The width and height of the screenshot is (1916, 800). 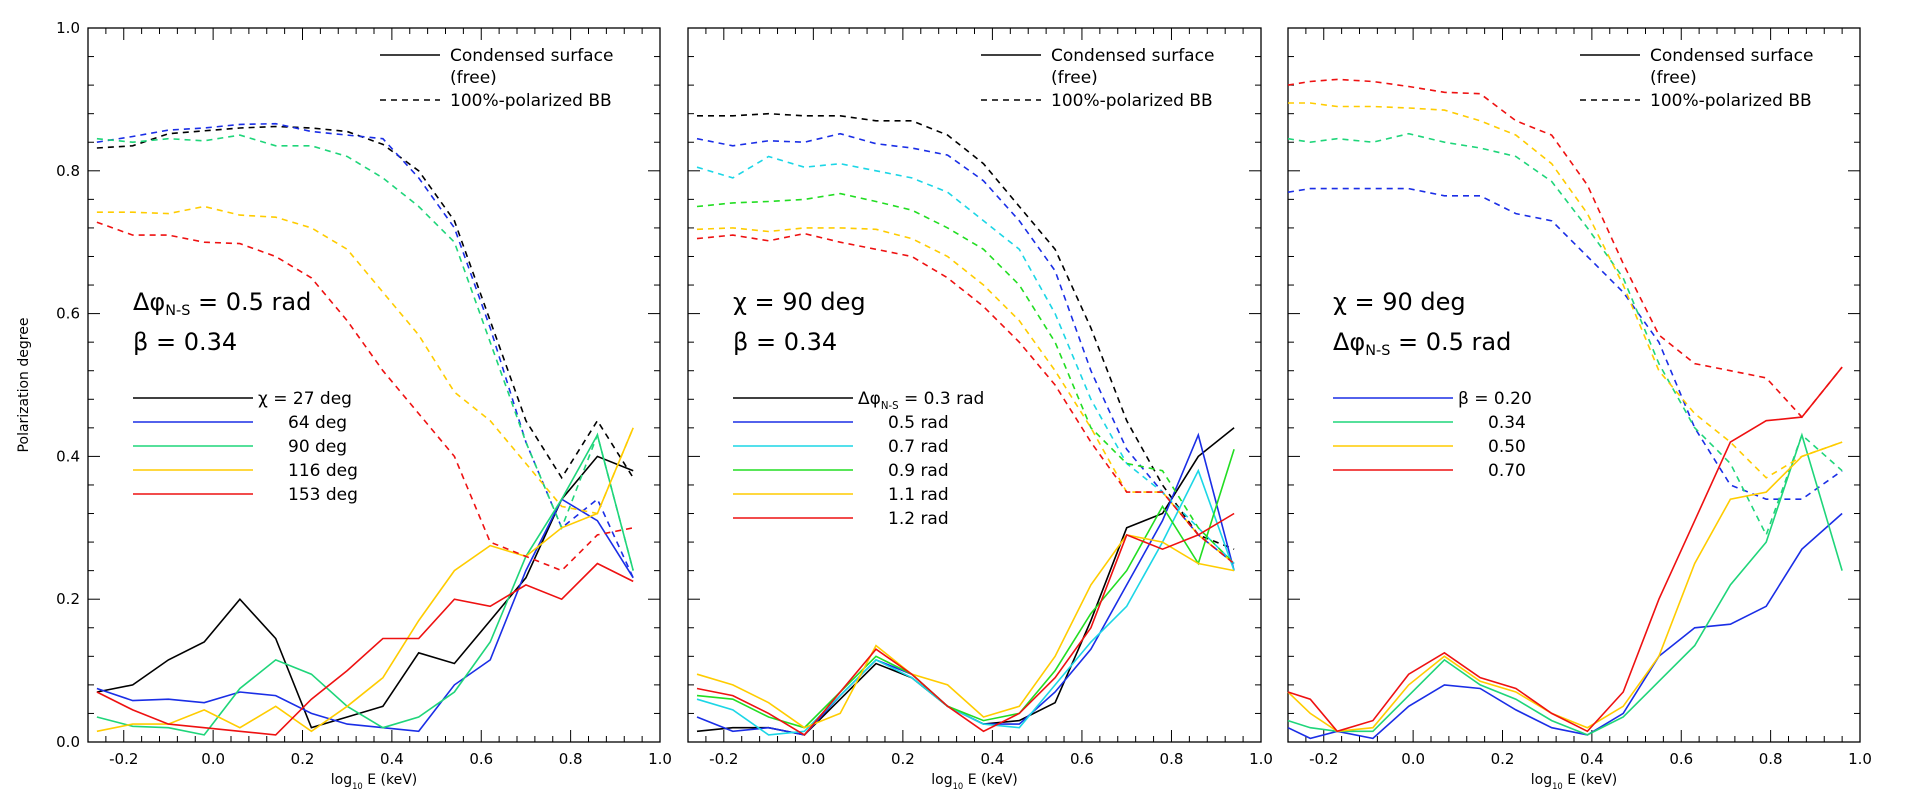 What do you see at coordinates (918, 495) in the screenshot?
I see `legend-label-5: 1.1 rad` at bounding box center [918, 495].